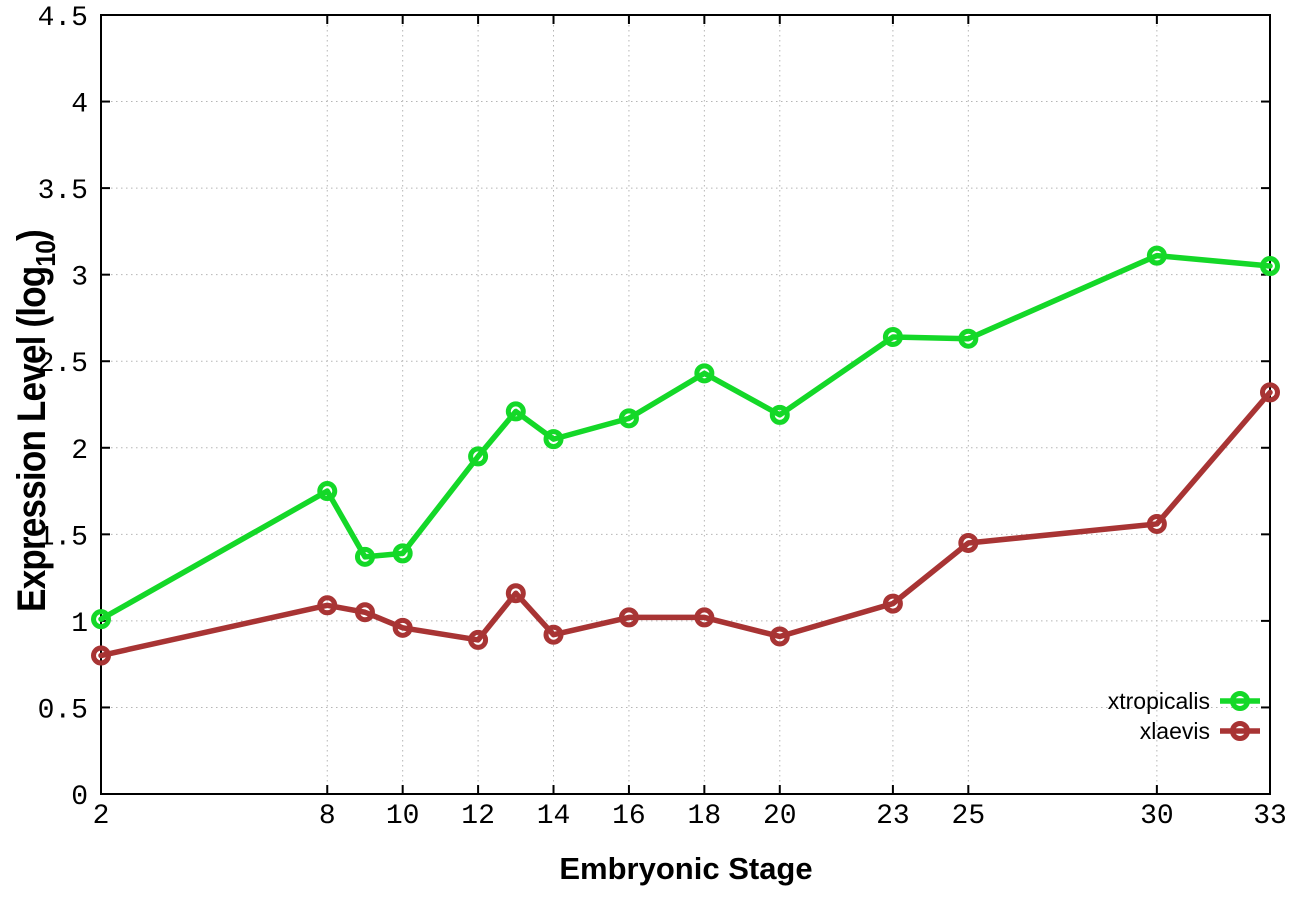 This screenshot has height=907, width=1296. Describe the element at coordinates (63, 191) in the screenshot. I see `y-tick-label: 3.5` at that location.